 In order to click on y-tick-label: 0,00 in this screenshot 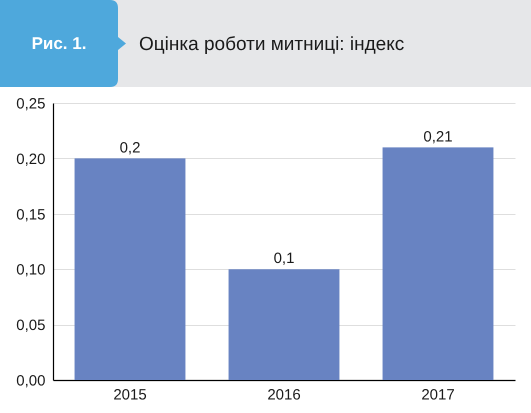, I will do `click(31, 381)`.